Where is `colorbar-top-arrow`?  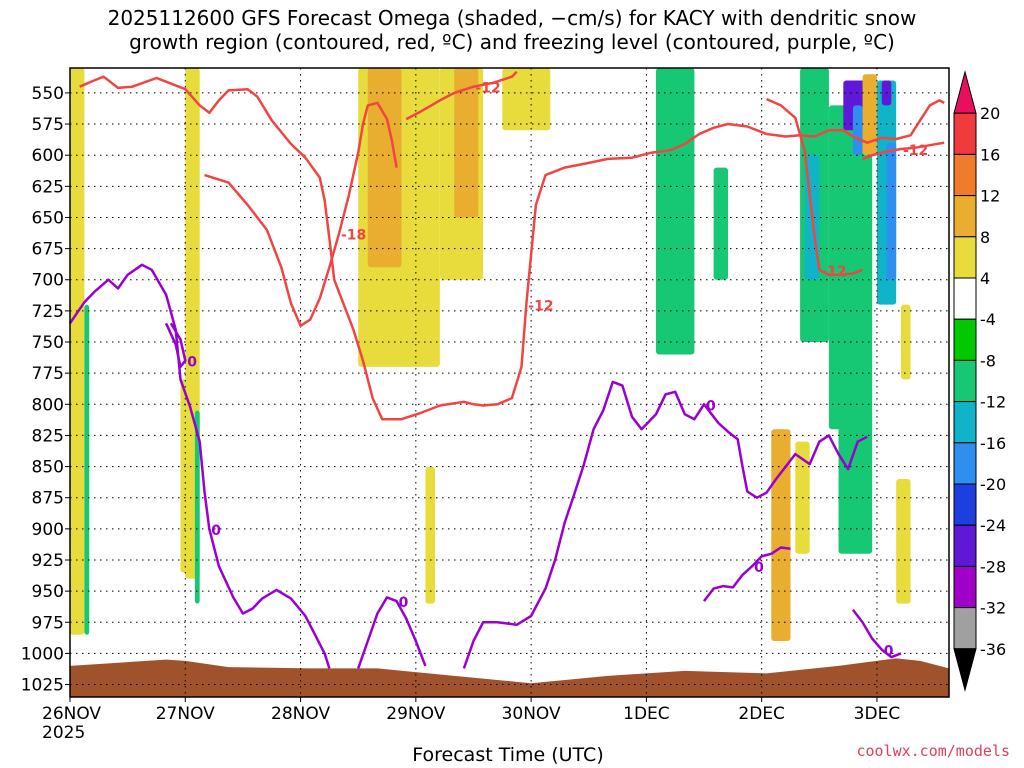 colorbar-top-arrow is located at coordinates (965, 92).